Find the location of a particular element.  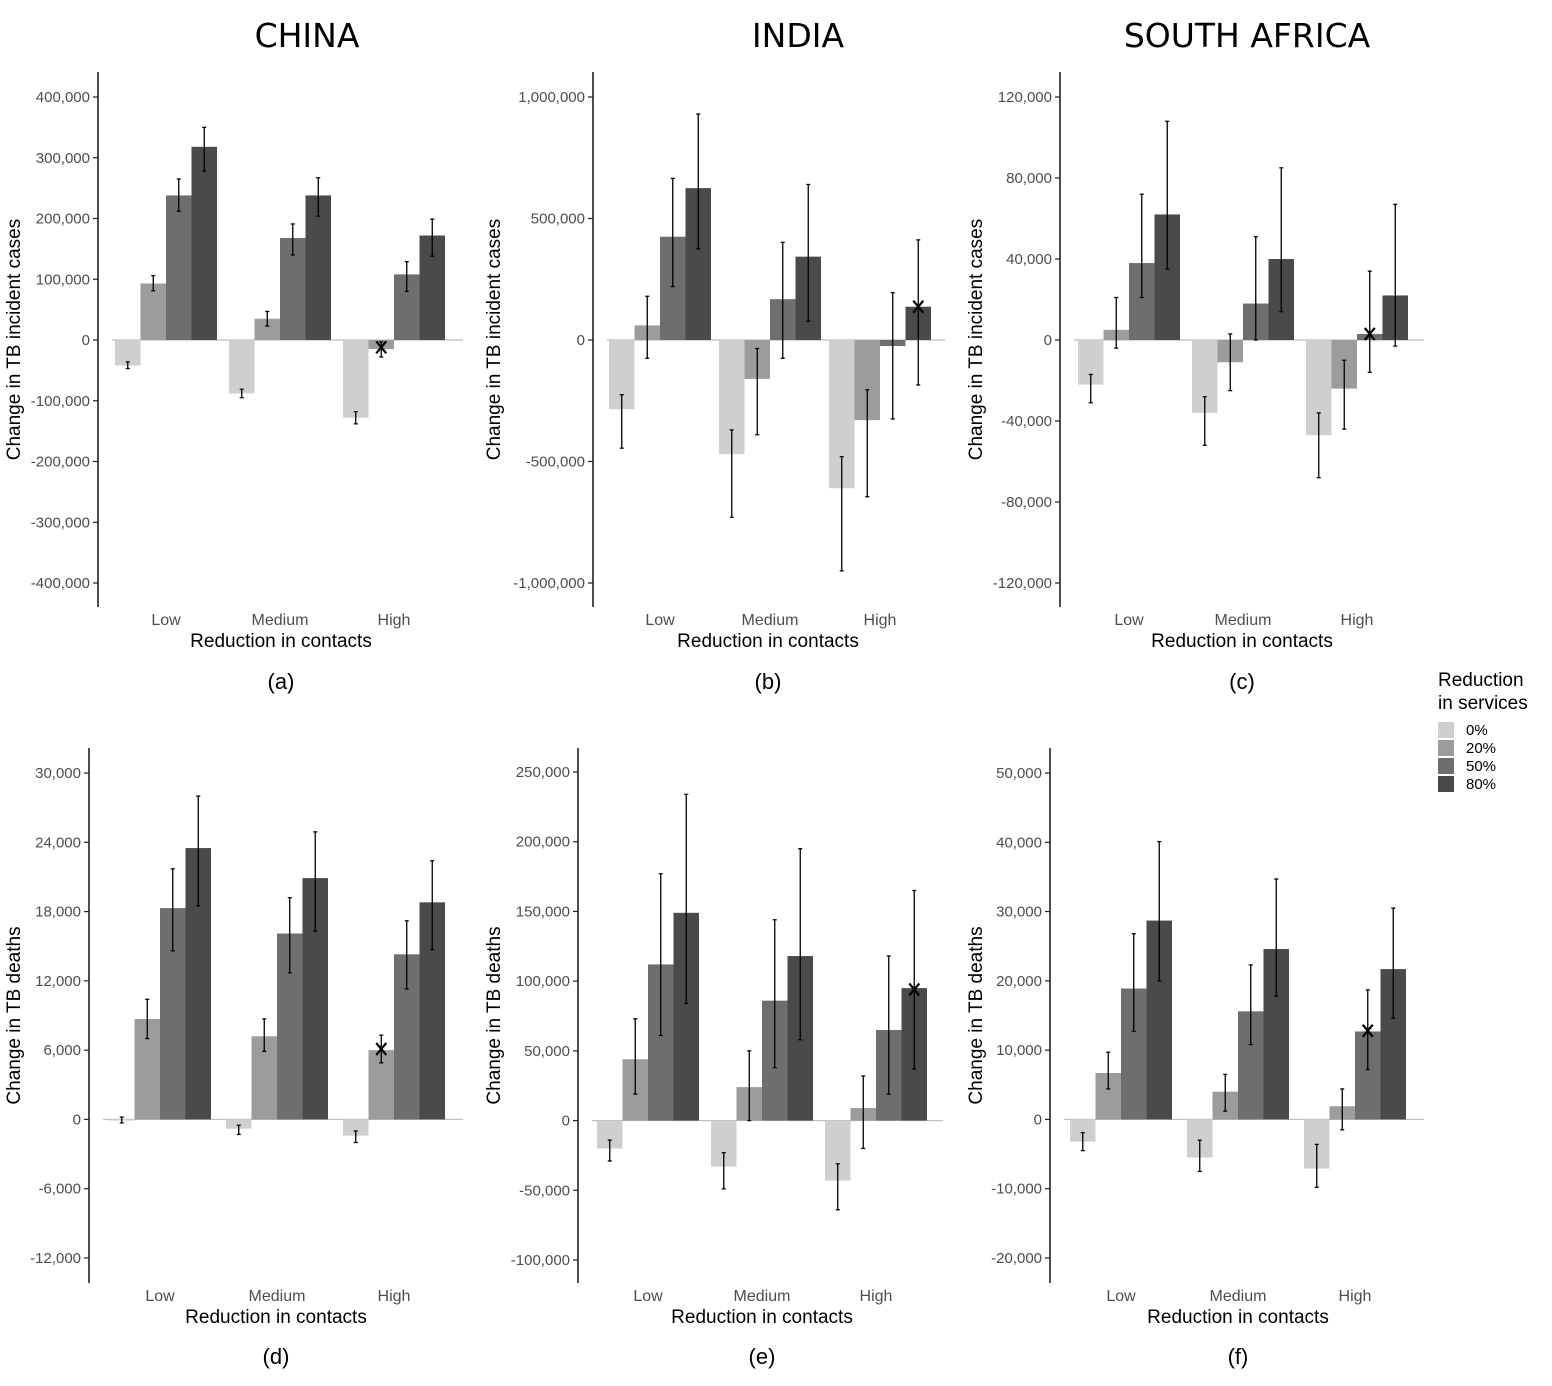

y-tick-label: 400,000 is located at coordinates (63, 97).